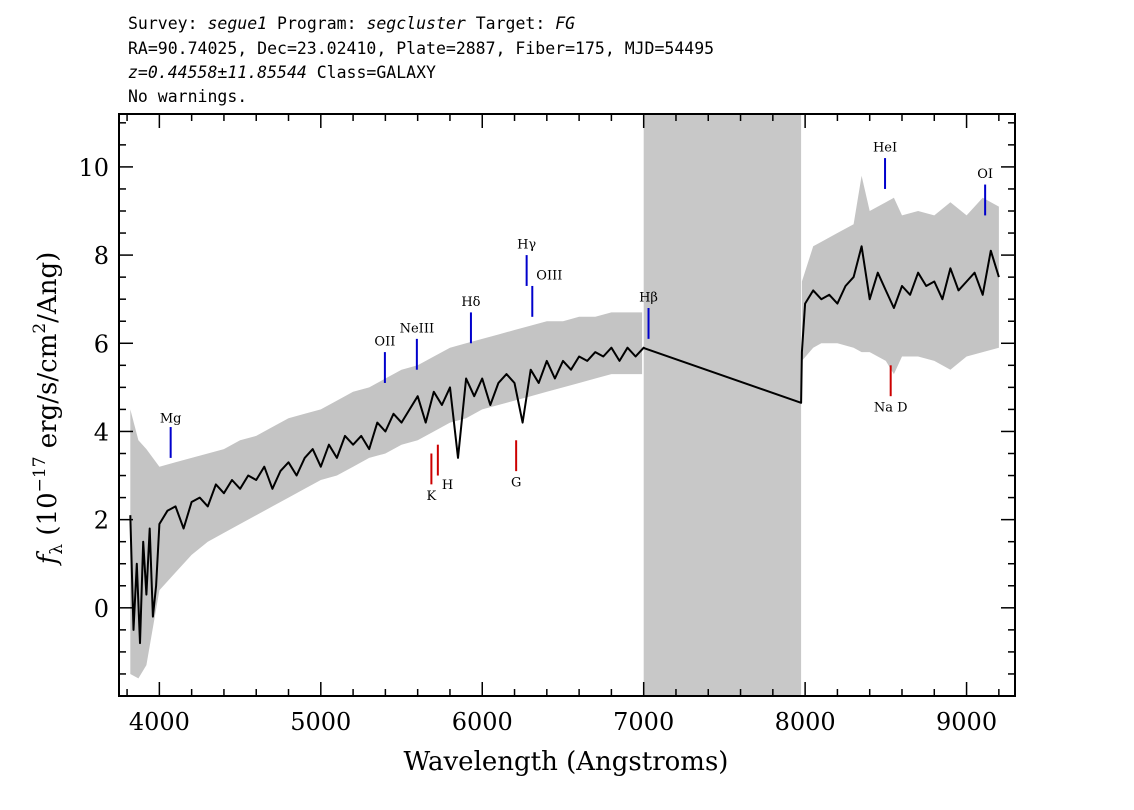 The image size is (1134, 810). What do you see at coordinates (447, 485) in the screenshot?
I see `spectral-line-label-10: H` at bounding box center [447, 485].